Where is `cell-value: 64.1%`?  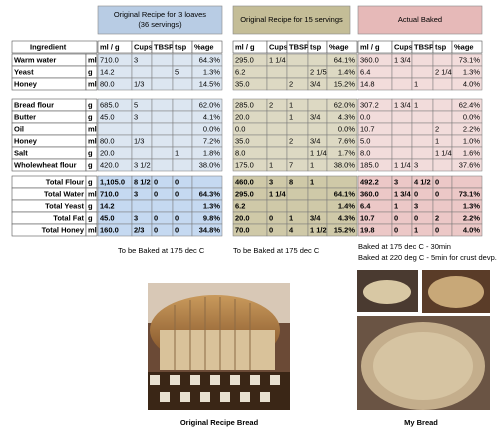
cell-value: 64.1% is located at coordinates (345, 193).